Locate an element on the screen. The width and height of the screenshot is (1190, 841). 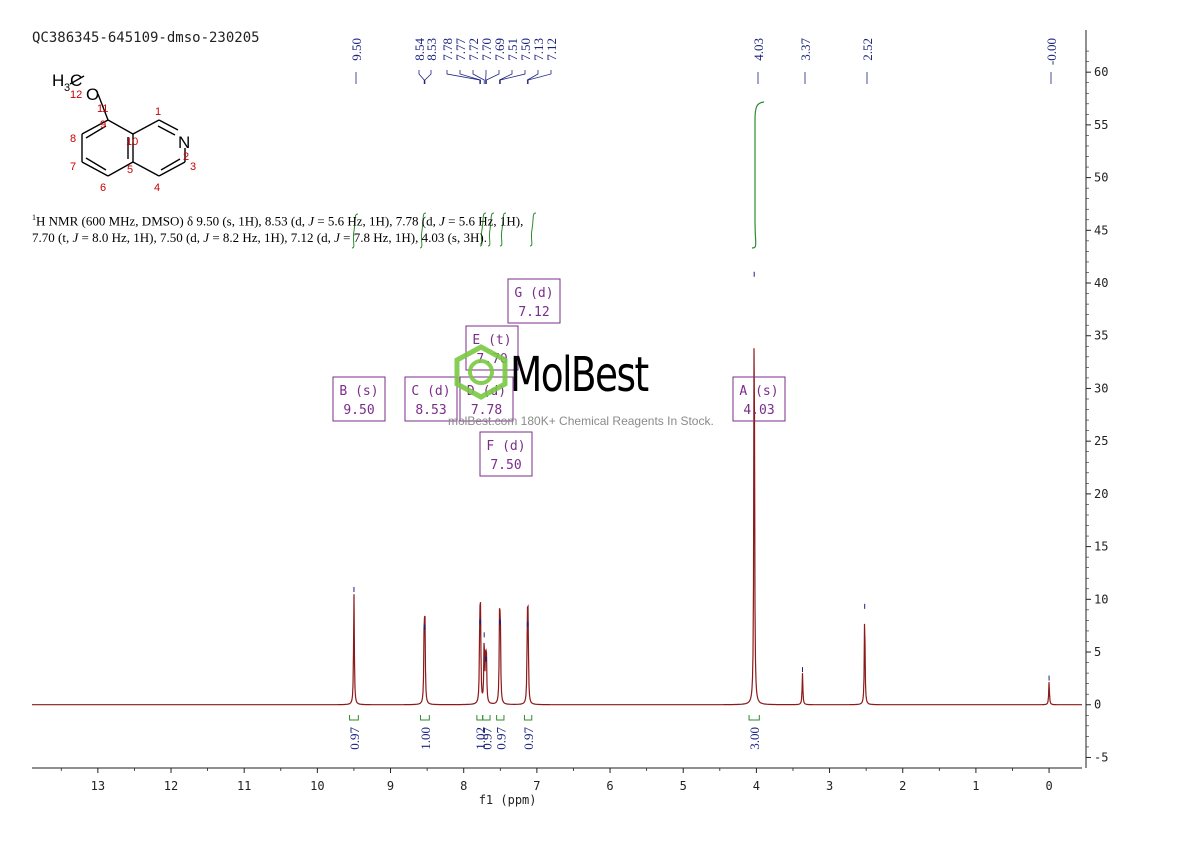
atom-number-12: 12 is located at coordinates (76, 95).